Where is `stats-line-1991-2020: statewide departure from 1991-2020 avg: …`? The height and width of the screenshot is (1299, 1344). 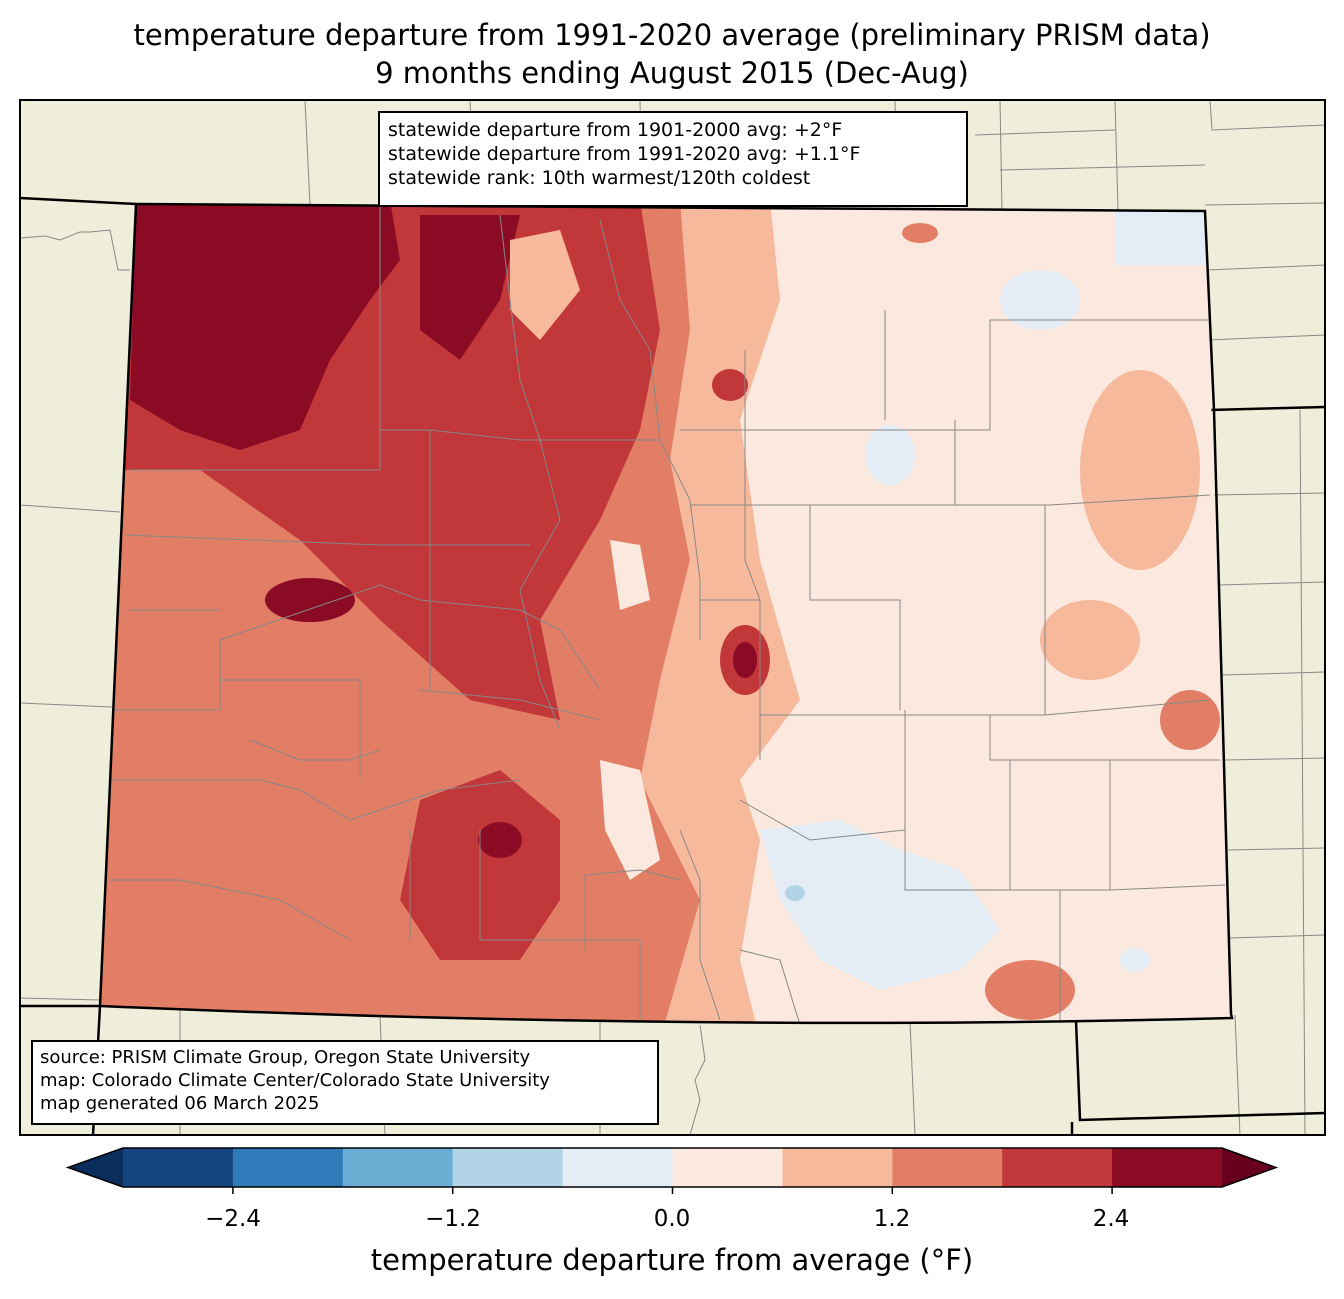 stats-line-1991-2020: statewide departure from 1991-2020 avg: … is located at coordinates (624, 154).